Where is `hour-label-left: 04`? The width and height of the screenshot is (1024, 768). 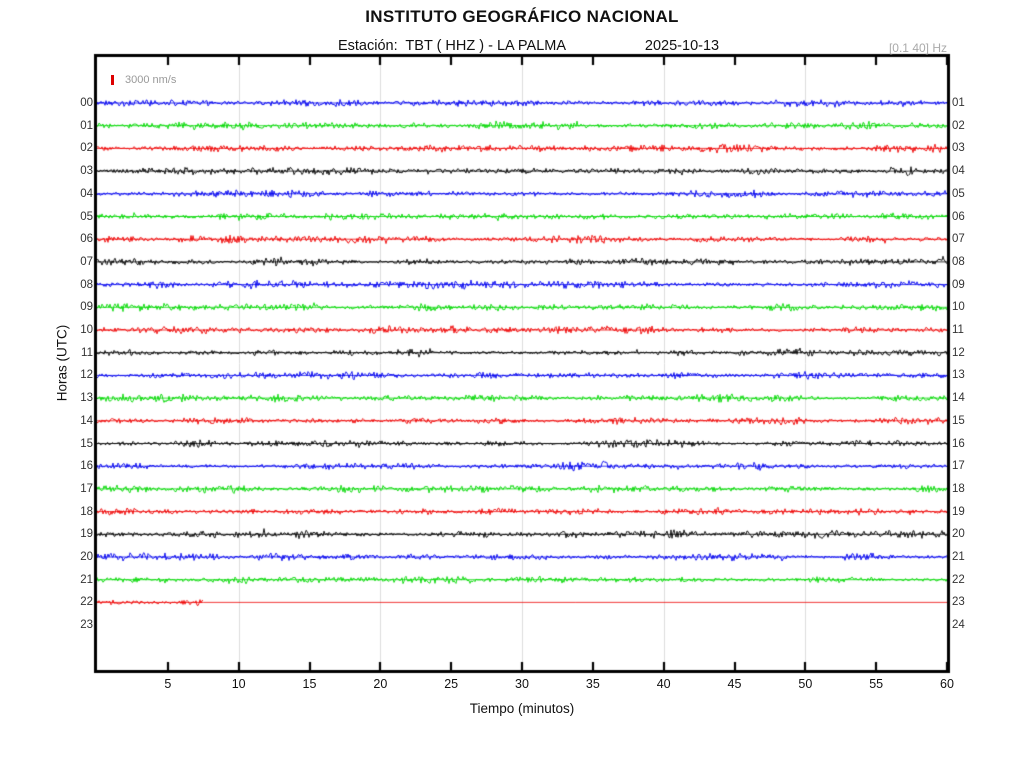 hour-label-left: 04 is located at coordinates (86, 193).